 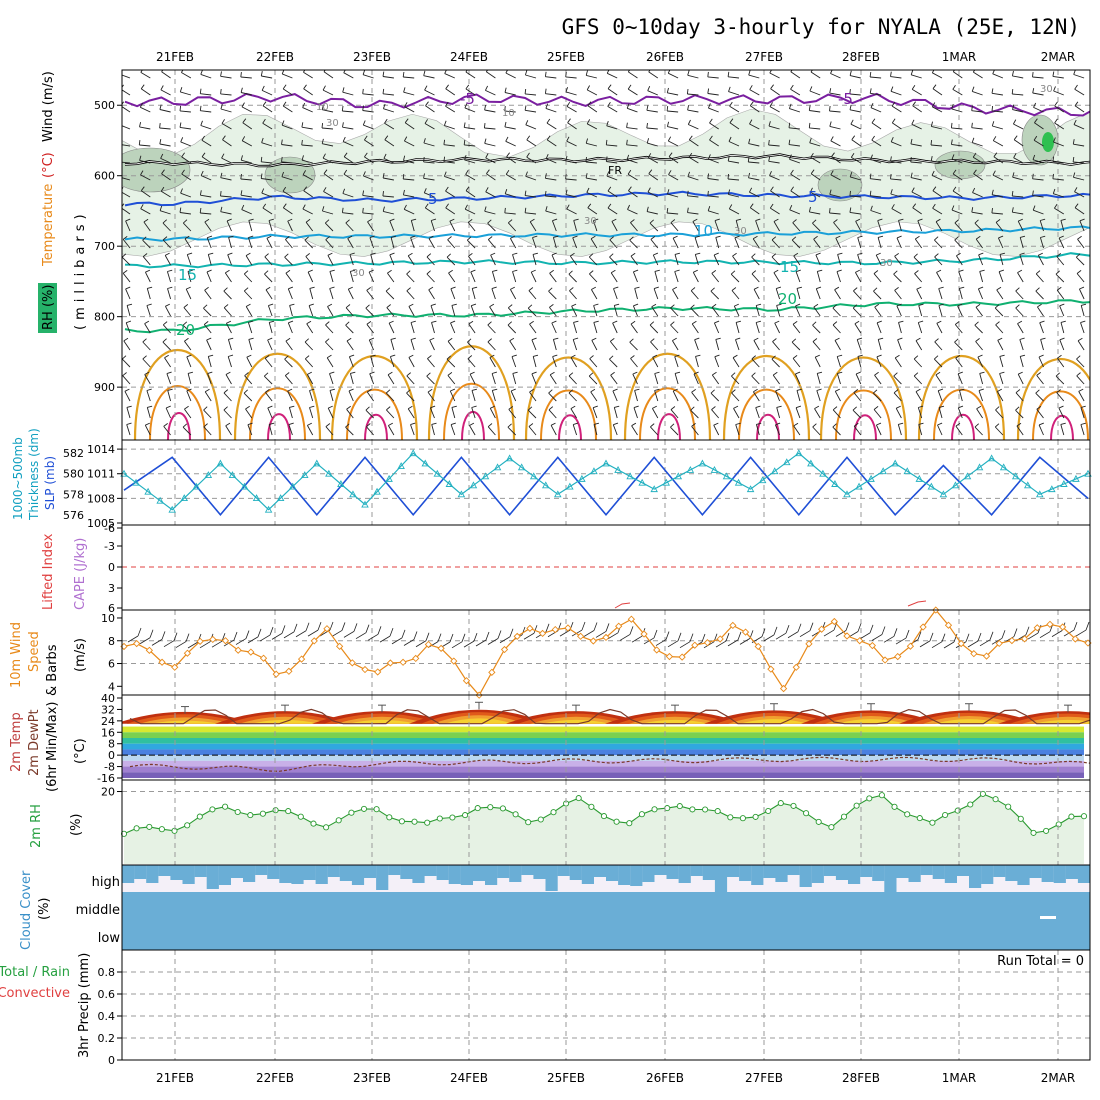 I want to click on cloud-low-label: low, so click(x=109, y=938).